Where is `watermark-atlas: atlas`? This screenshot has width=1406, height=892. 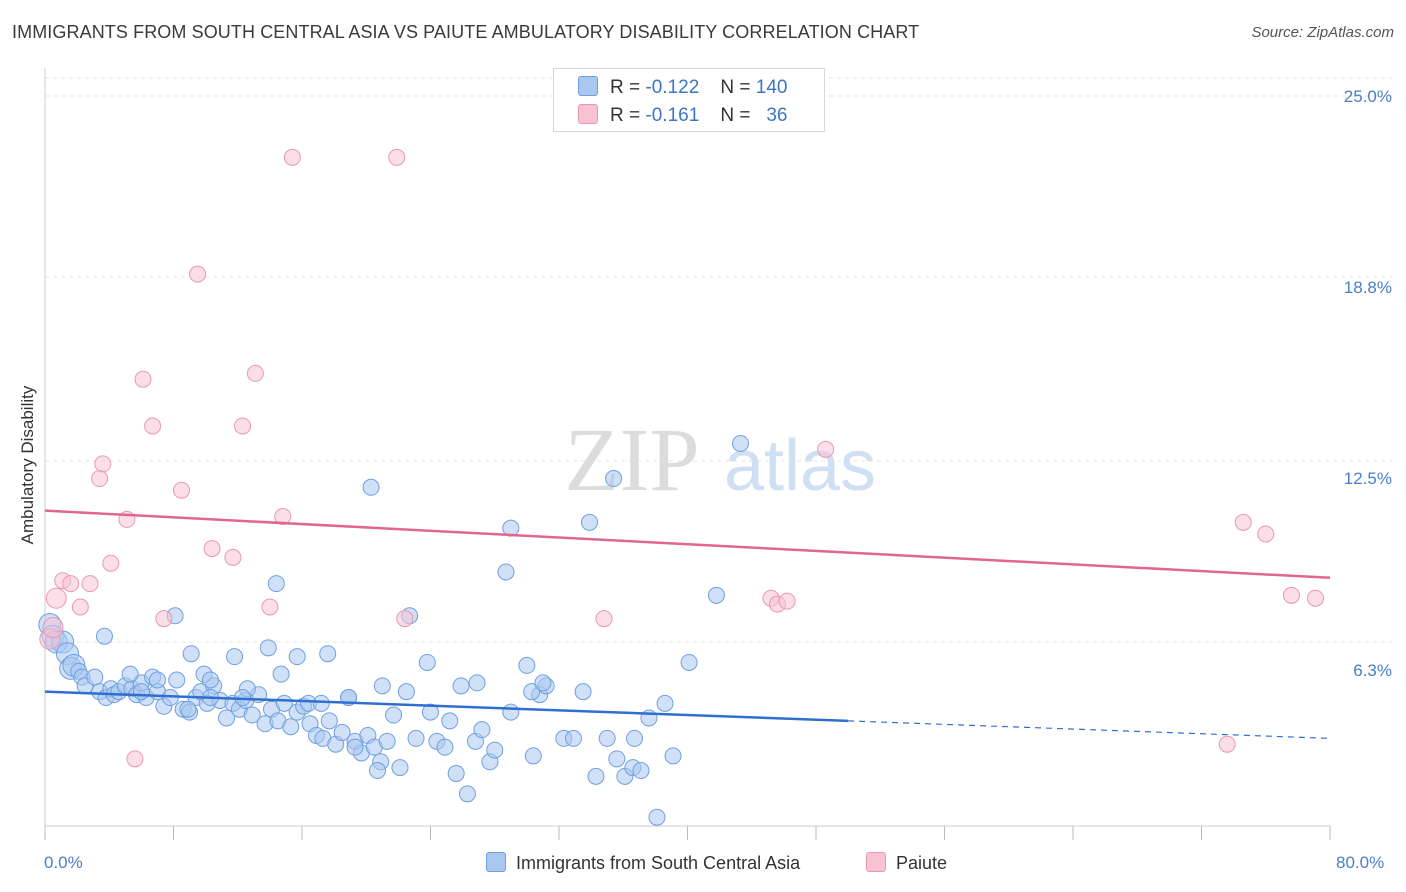 watermark-atlas: atlas is located at coordinates (800, 466).